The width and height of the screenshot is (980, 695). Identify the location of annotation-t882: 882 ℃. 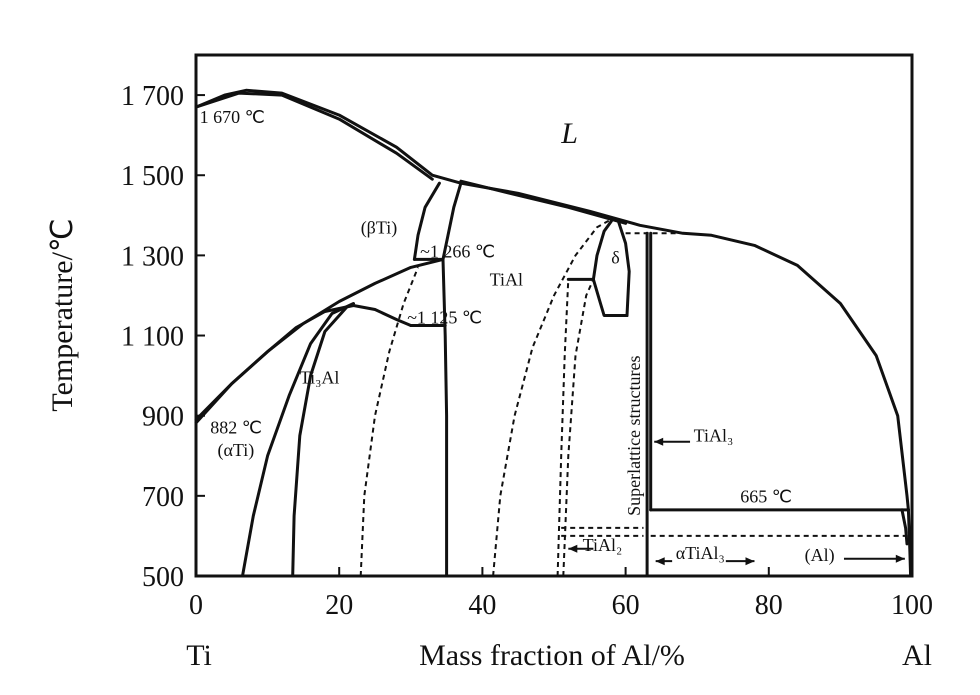
(236, 428).